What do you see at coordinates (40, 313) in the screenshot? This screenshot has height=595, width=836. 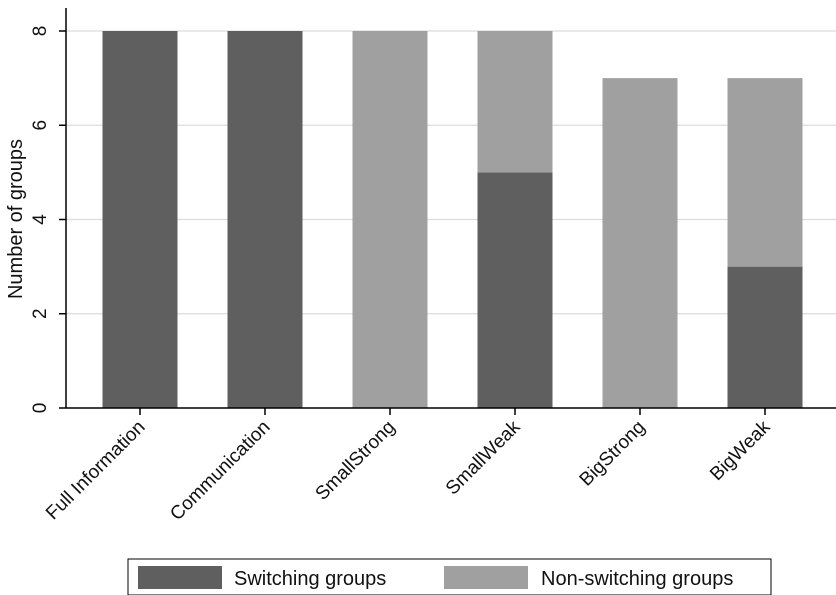 I see `y-tick-label-2: 2` at bounding box center [40, 313].